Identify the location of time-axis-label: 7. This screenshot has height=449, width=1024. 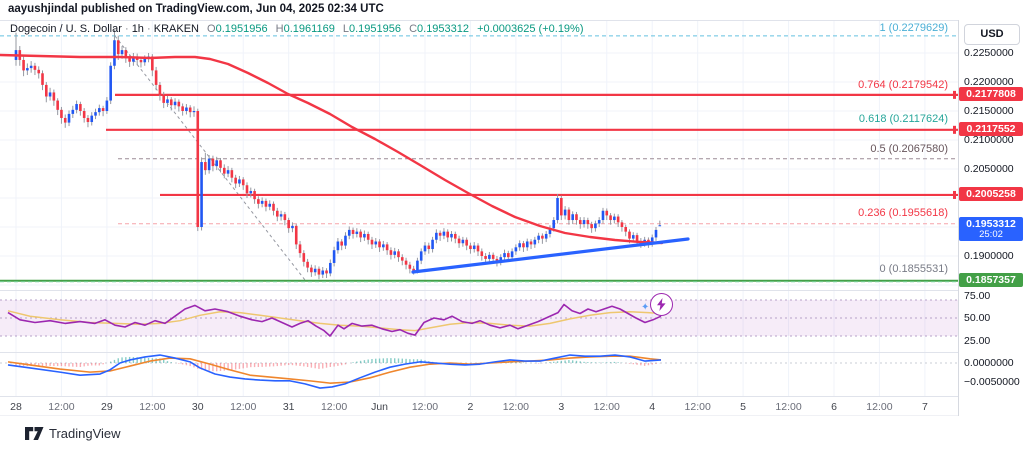
(924, 407).